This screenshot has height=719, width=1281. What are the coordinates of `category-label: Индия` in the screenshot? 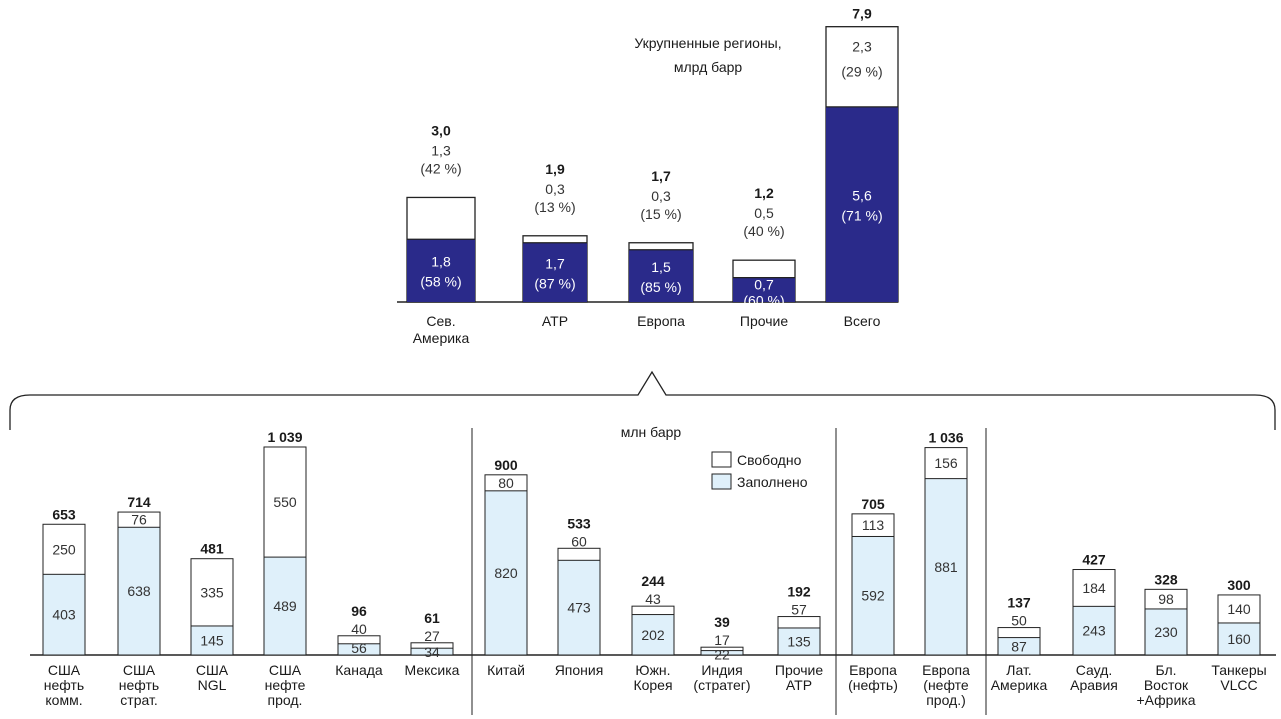 It's located at (721, 670).